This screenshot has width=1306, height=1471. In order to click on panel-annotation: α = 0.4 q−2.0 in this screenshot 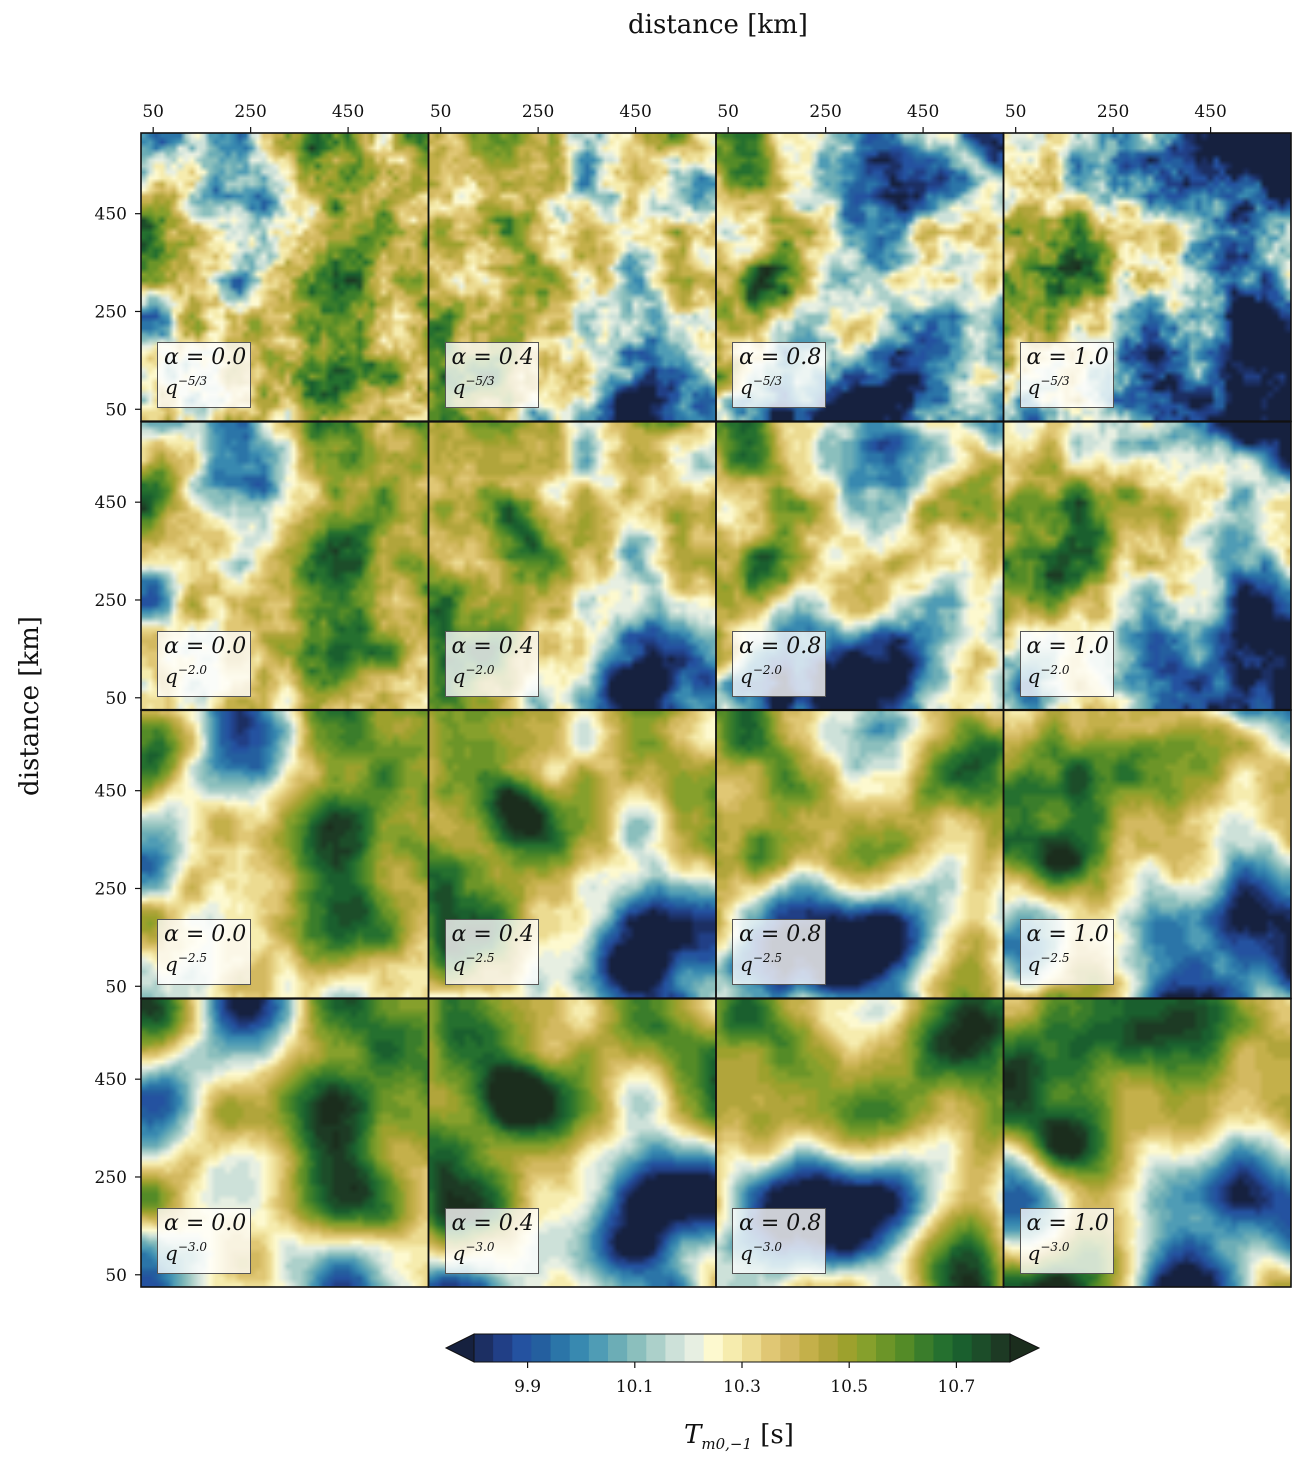, I will do `click(491, 663)`.